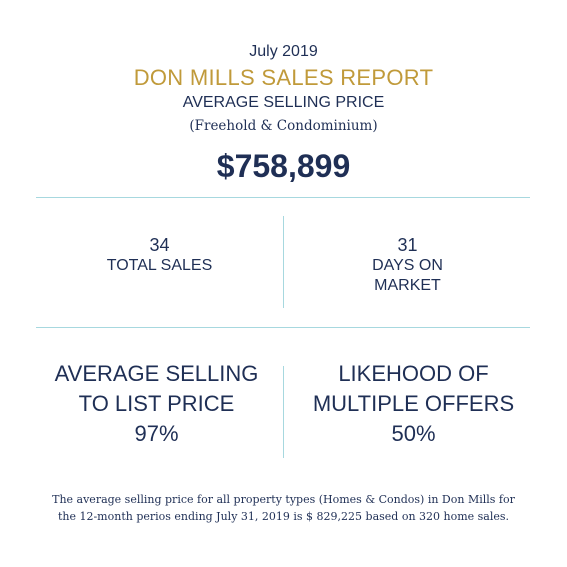  What do you see at coordinates (283, 327) in the screenshot?
I see `divider-middle` at bounding box center [283, 327].